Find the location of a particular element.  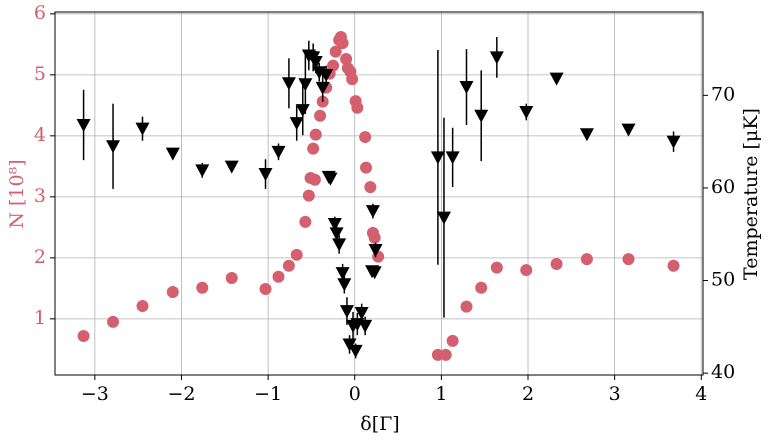

x-axis-label: δ[Γ] is located at coordinates (379, 424).